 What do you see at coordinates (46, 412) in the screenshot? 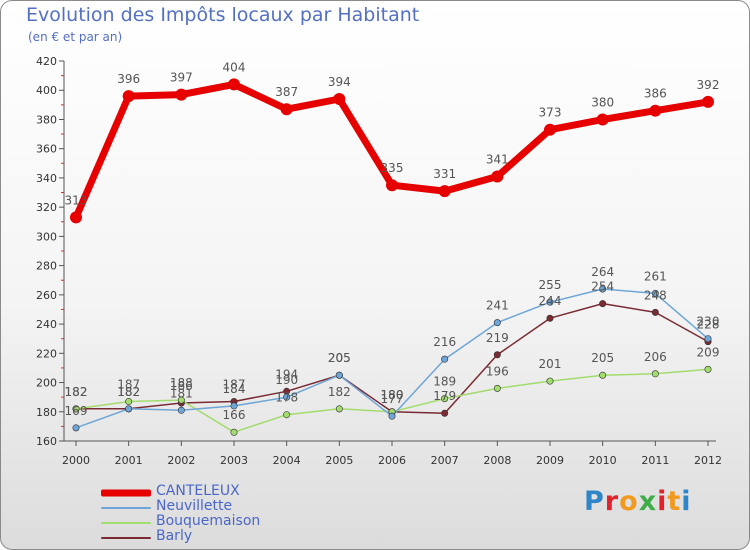
I see `y-tick-label: 180` at bounding box center [46, 412].